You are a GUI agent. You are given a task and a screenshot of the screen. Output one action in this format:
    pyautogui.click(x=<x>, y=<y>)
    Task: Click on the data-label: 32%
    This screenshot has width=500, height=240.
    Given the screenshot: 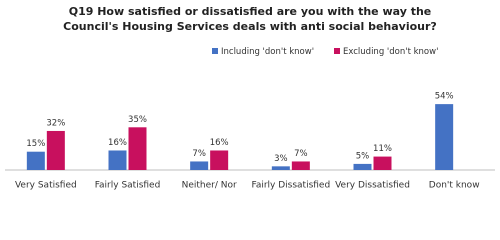 What is the action you would take?
    pyautogui.click(x=55, y=123)
    